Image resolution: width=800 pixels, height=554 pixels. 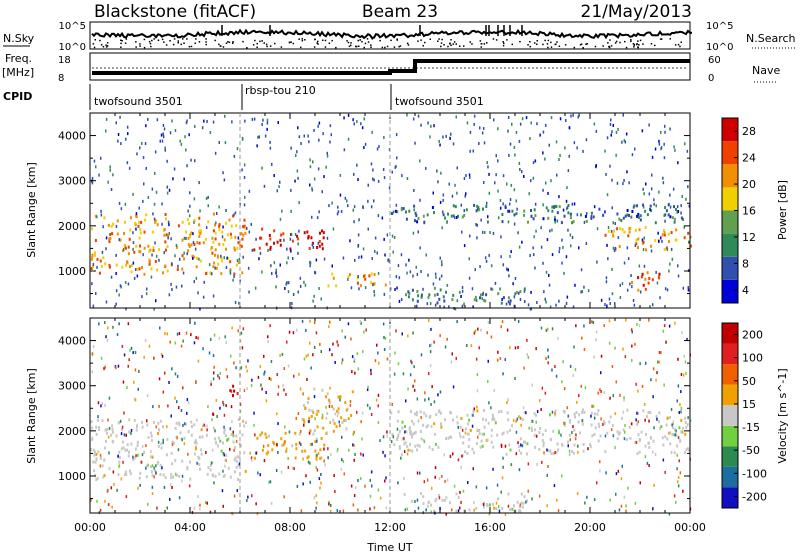 I want to click on colorbar-segment, so click(x=730, y=354).